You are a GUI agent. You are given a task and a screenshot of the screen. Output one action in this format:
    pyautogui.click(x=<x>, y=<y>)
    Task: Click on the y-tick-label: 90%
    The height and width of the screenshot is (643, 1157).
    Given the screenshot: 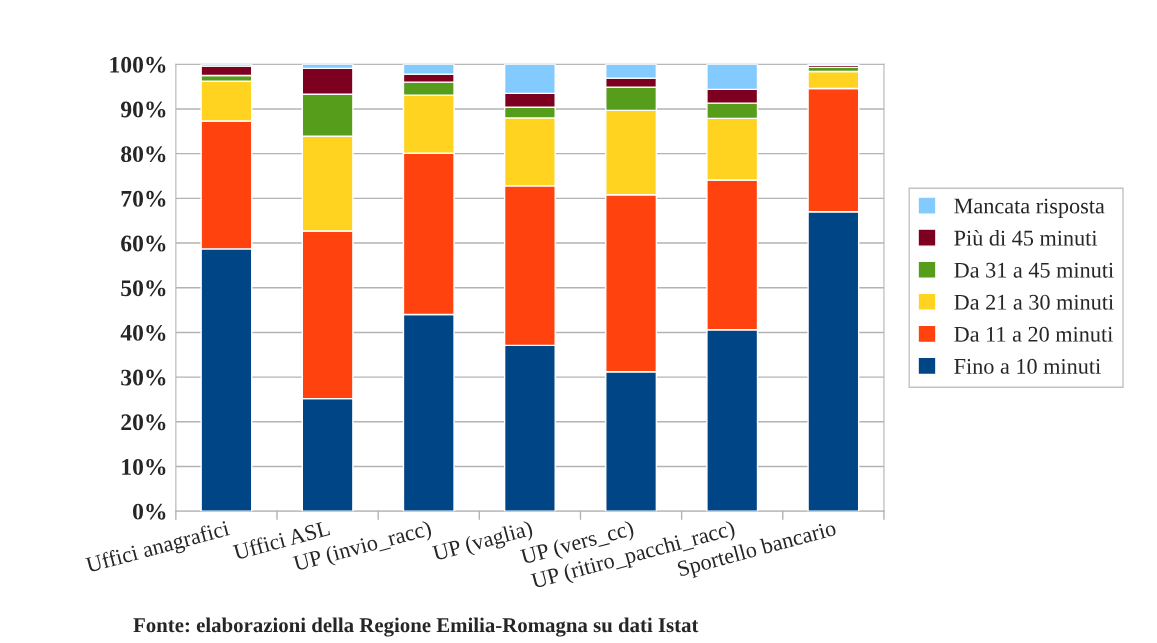 What is the action you would take?
    pyautogui.click(x=143, y=109)
    